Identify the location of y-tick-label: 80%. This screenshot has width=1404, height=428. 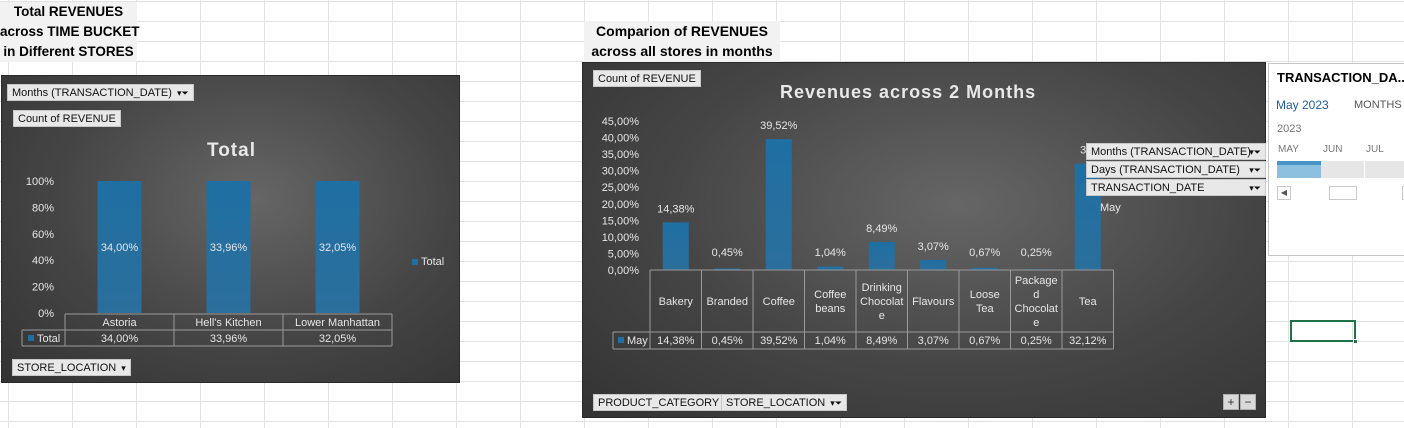
(43, 208).